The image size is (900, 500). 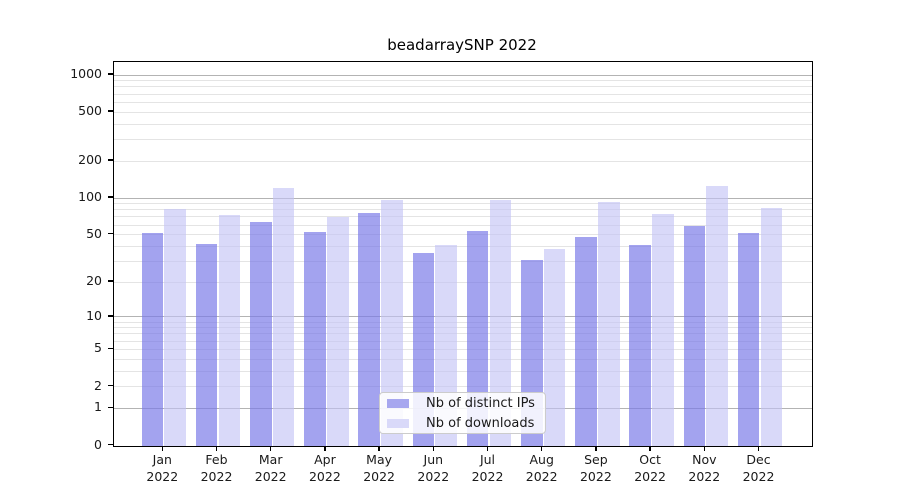 I want to click on bar-downloads-may, so click(x=392, y=322).